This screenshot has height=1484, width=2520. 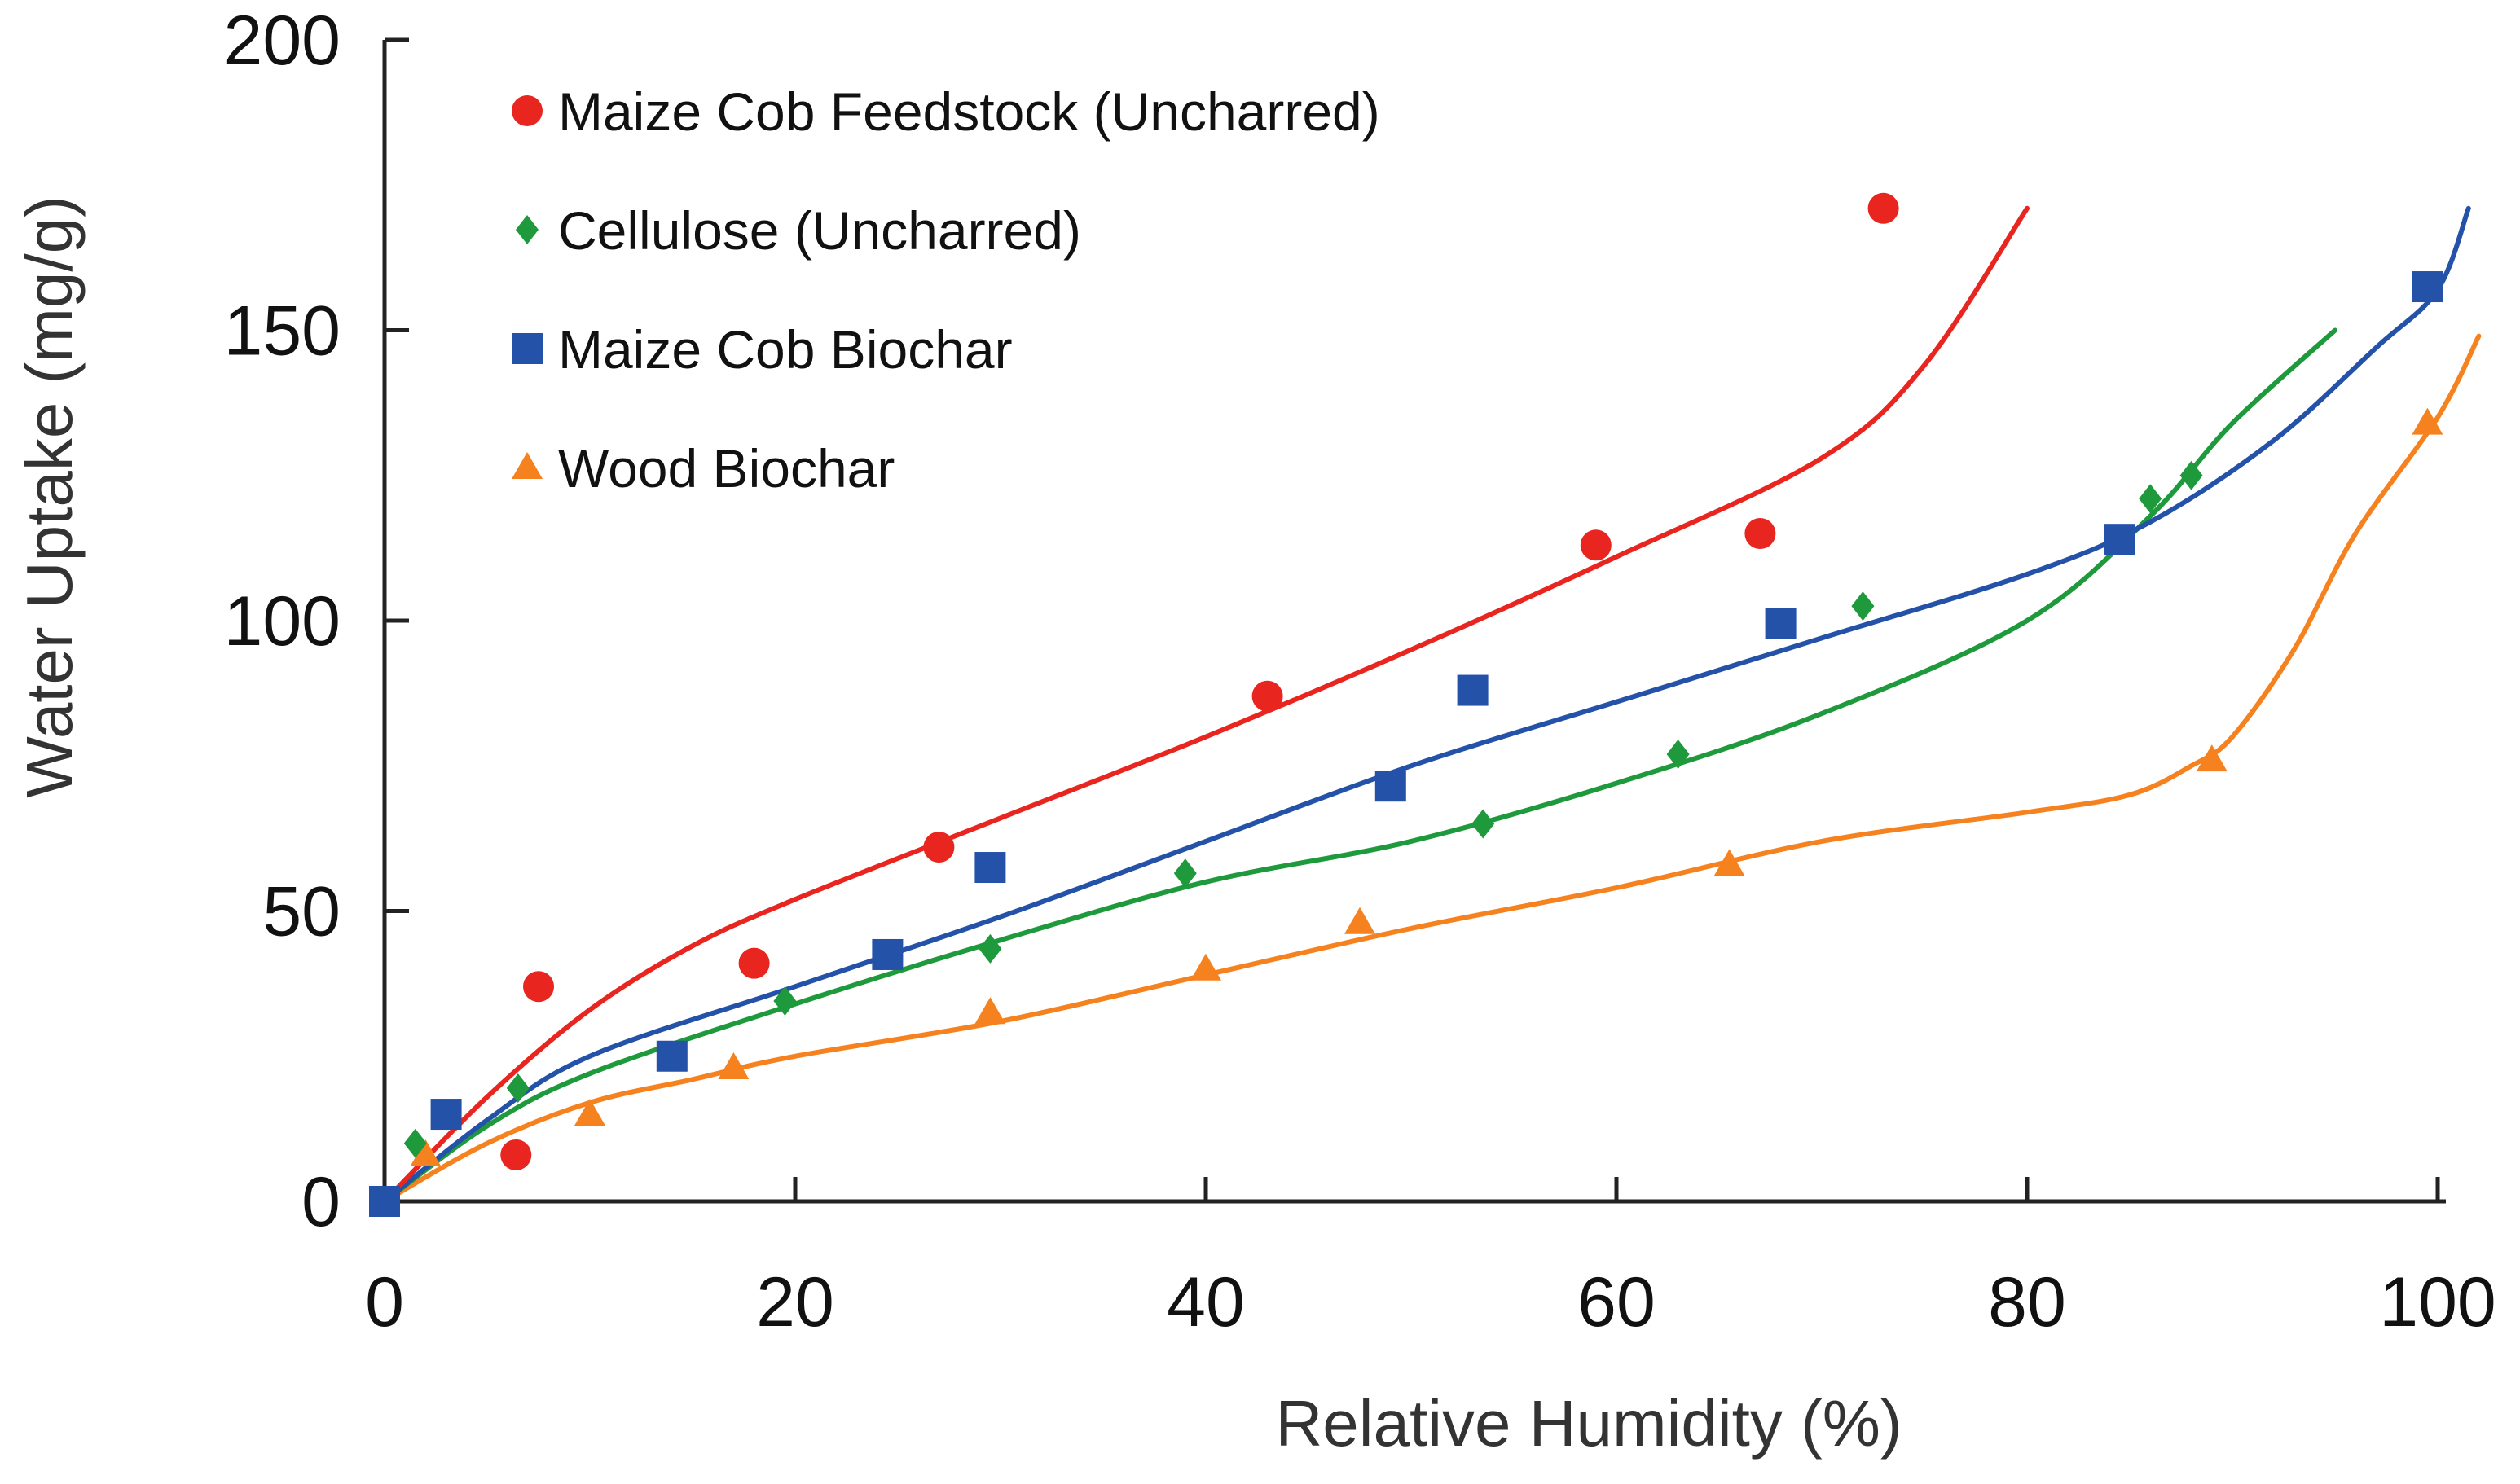 What do you see at coordinates (527, 348) in the screenshot?
I see `legend-marker-square` at bounding box center [527, 348].